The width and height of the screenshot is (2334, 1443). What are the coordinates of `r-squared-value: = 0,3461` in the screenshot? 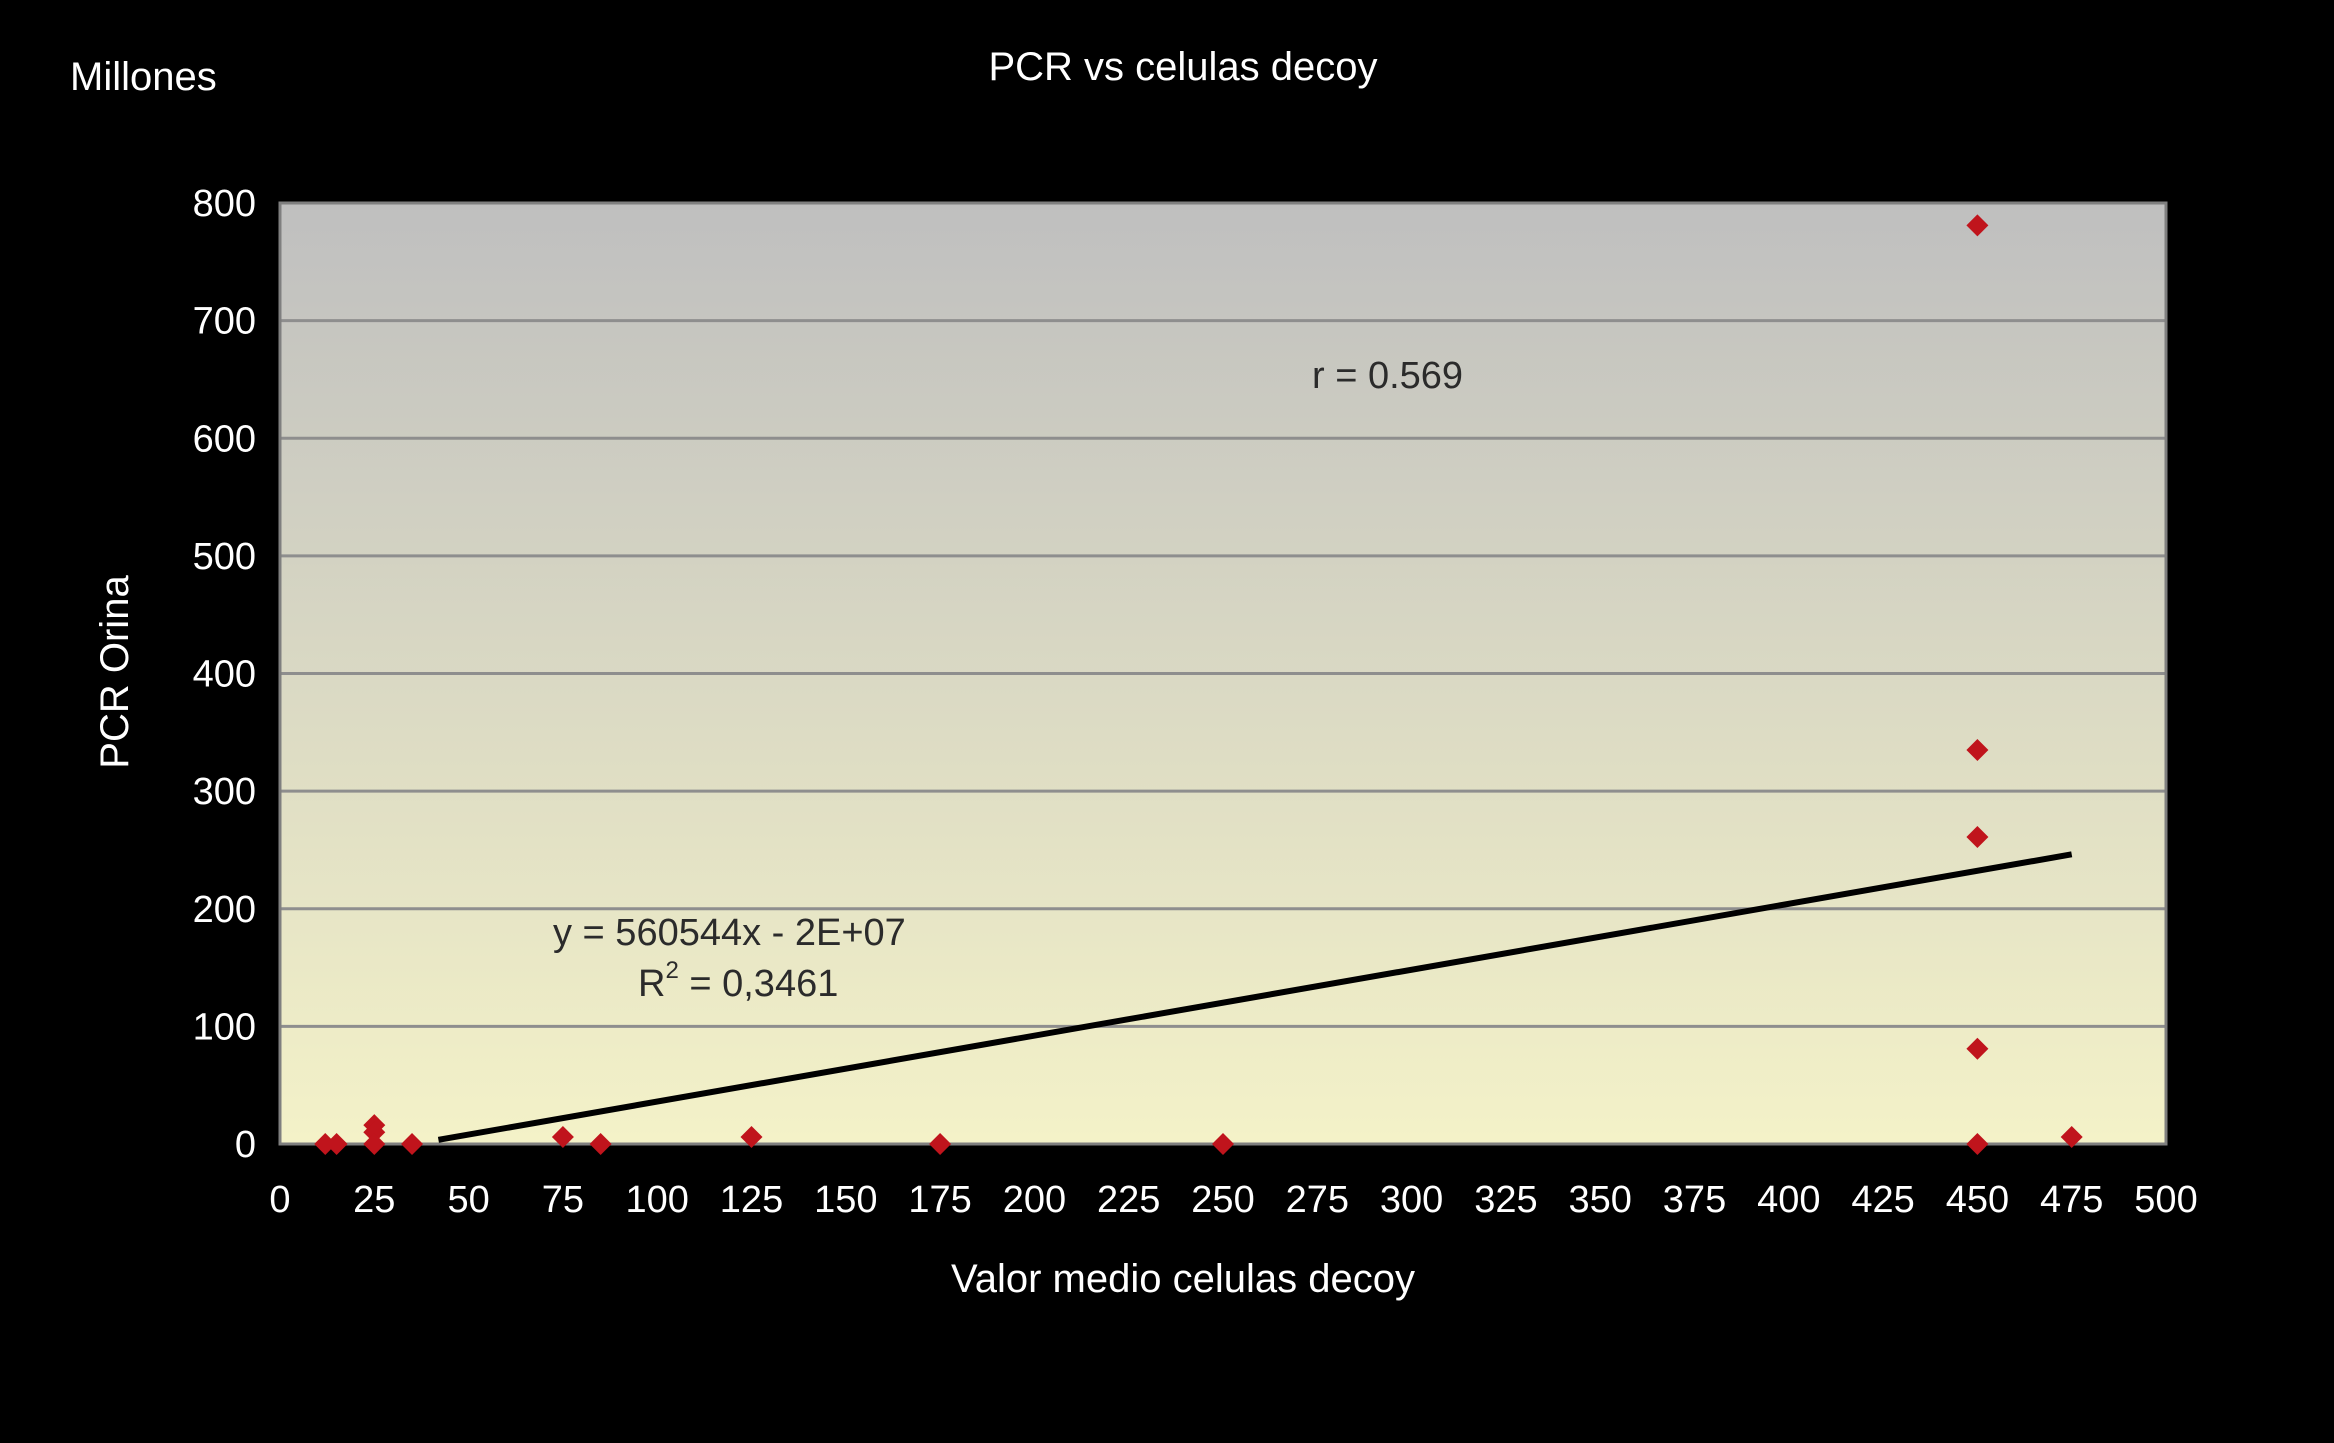 It's located at (759, 984).